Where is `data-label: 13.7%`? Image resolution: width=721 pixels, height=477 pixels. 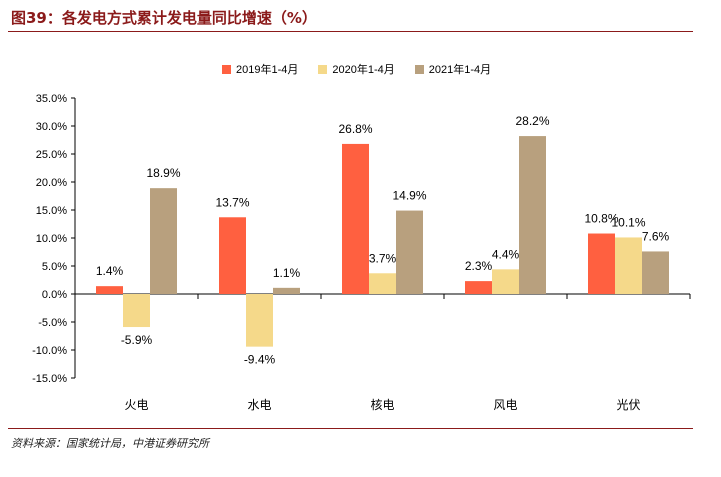 data-label: 13.7% is located at coordinates (232, 202).